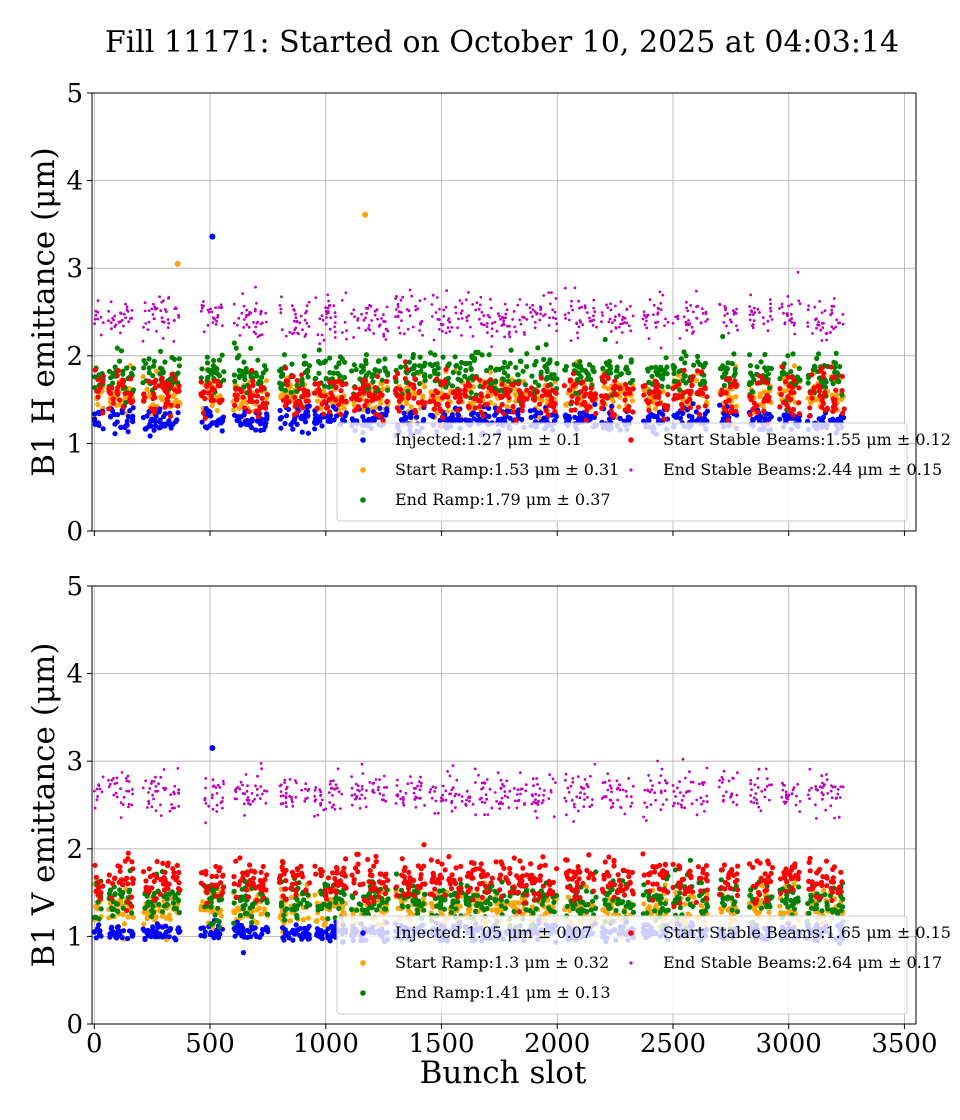  I want to click on legend-marker, so click(363, 440).